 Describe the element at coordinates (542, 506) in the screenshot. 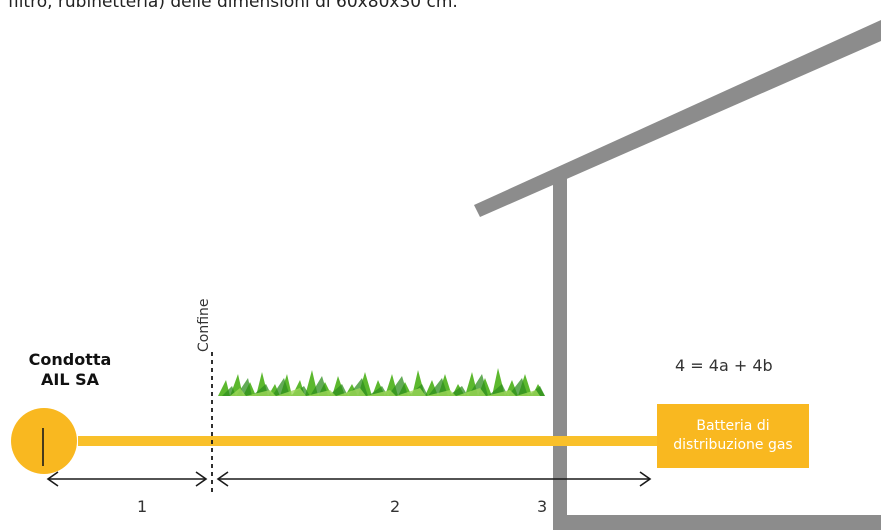

I see `segment-label-3: 3` at that location.